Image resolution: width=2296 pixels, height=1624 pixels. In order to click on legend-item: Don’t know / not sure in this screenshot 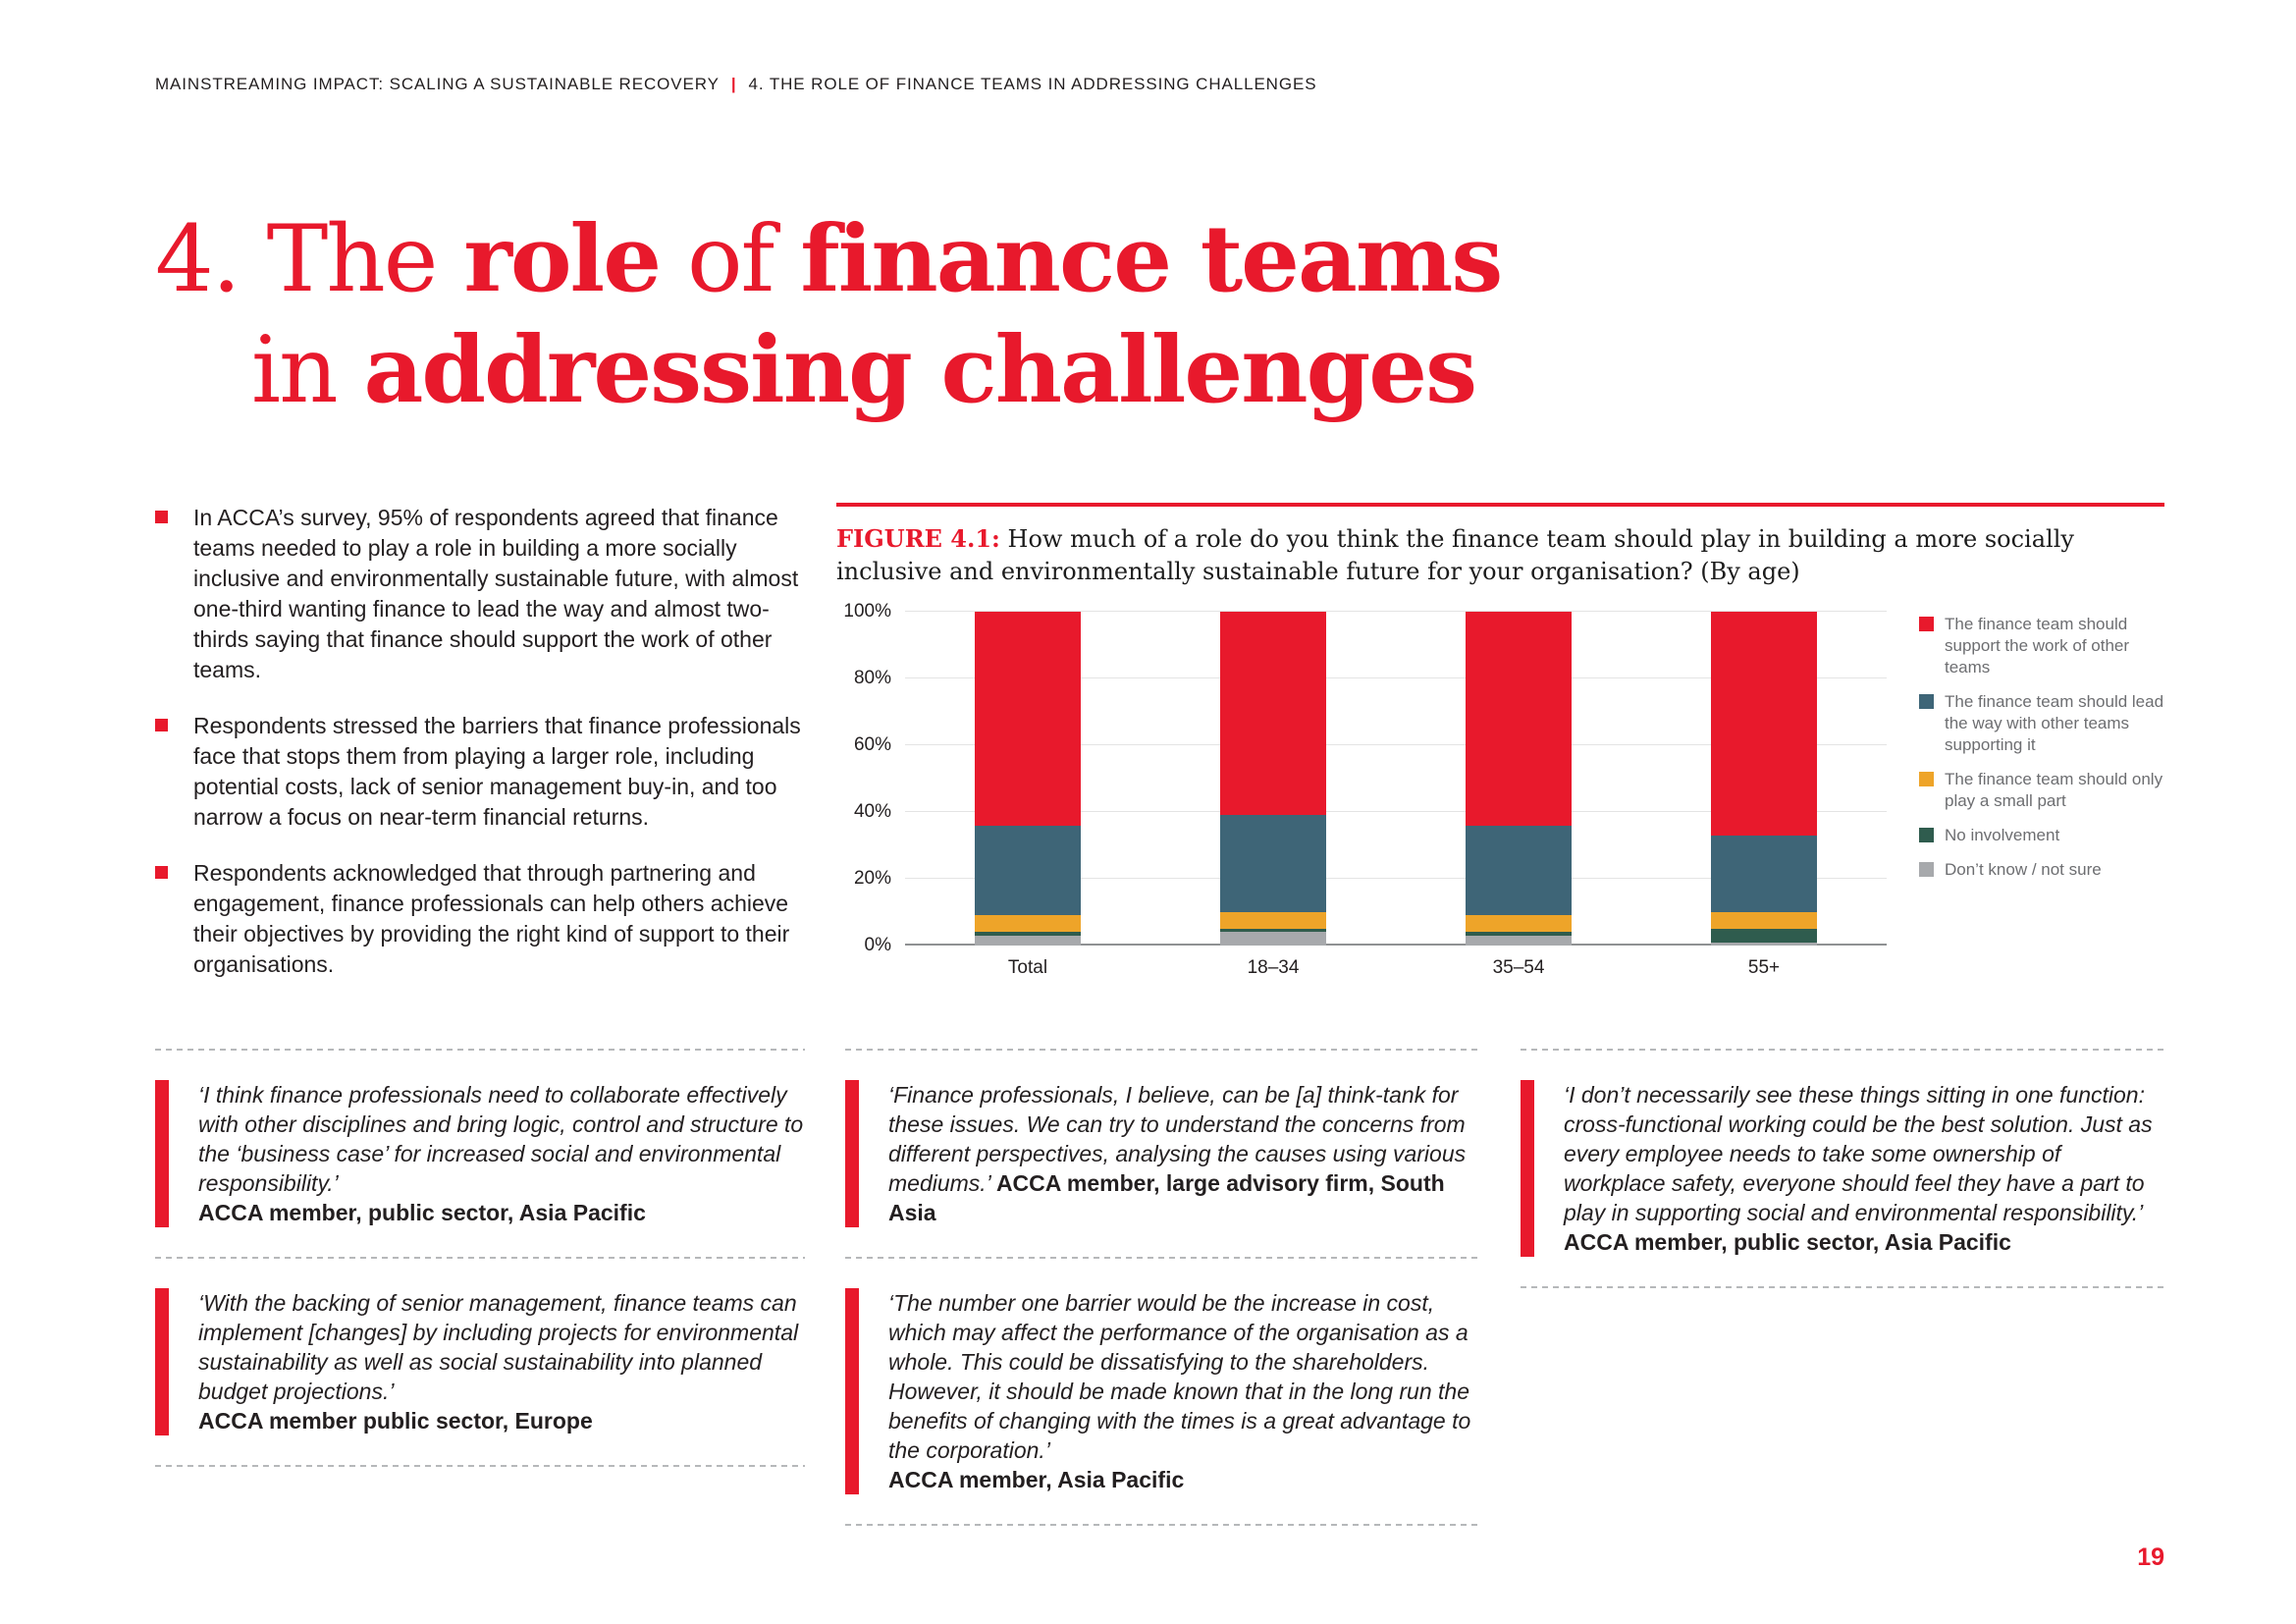, I will do `click(2042, 870)`.